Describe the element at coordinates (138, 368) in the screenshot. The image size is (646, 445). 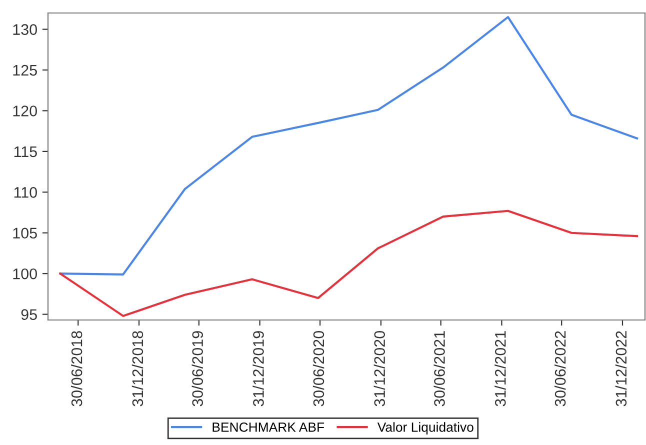
I see `x-tick-label: 31/12/2018` at that location.